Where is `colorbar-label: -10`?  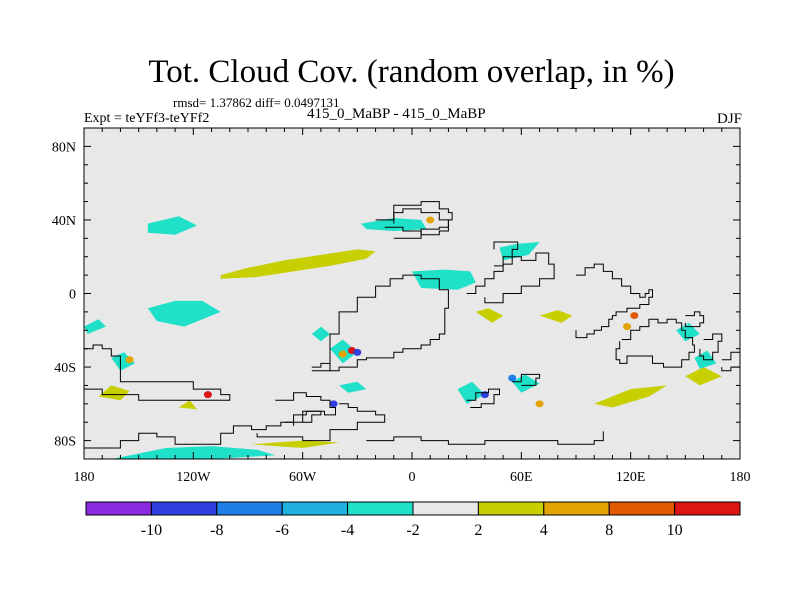 colorbar-label: -10 is located at coordinates (151, 530).